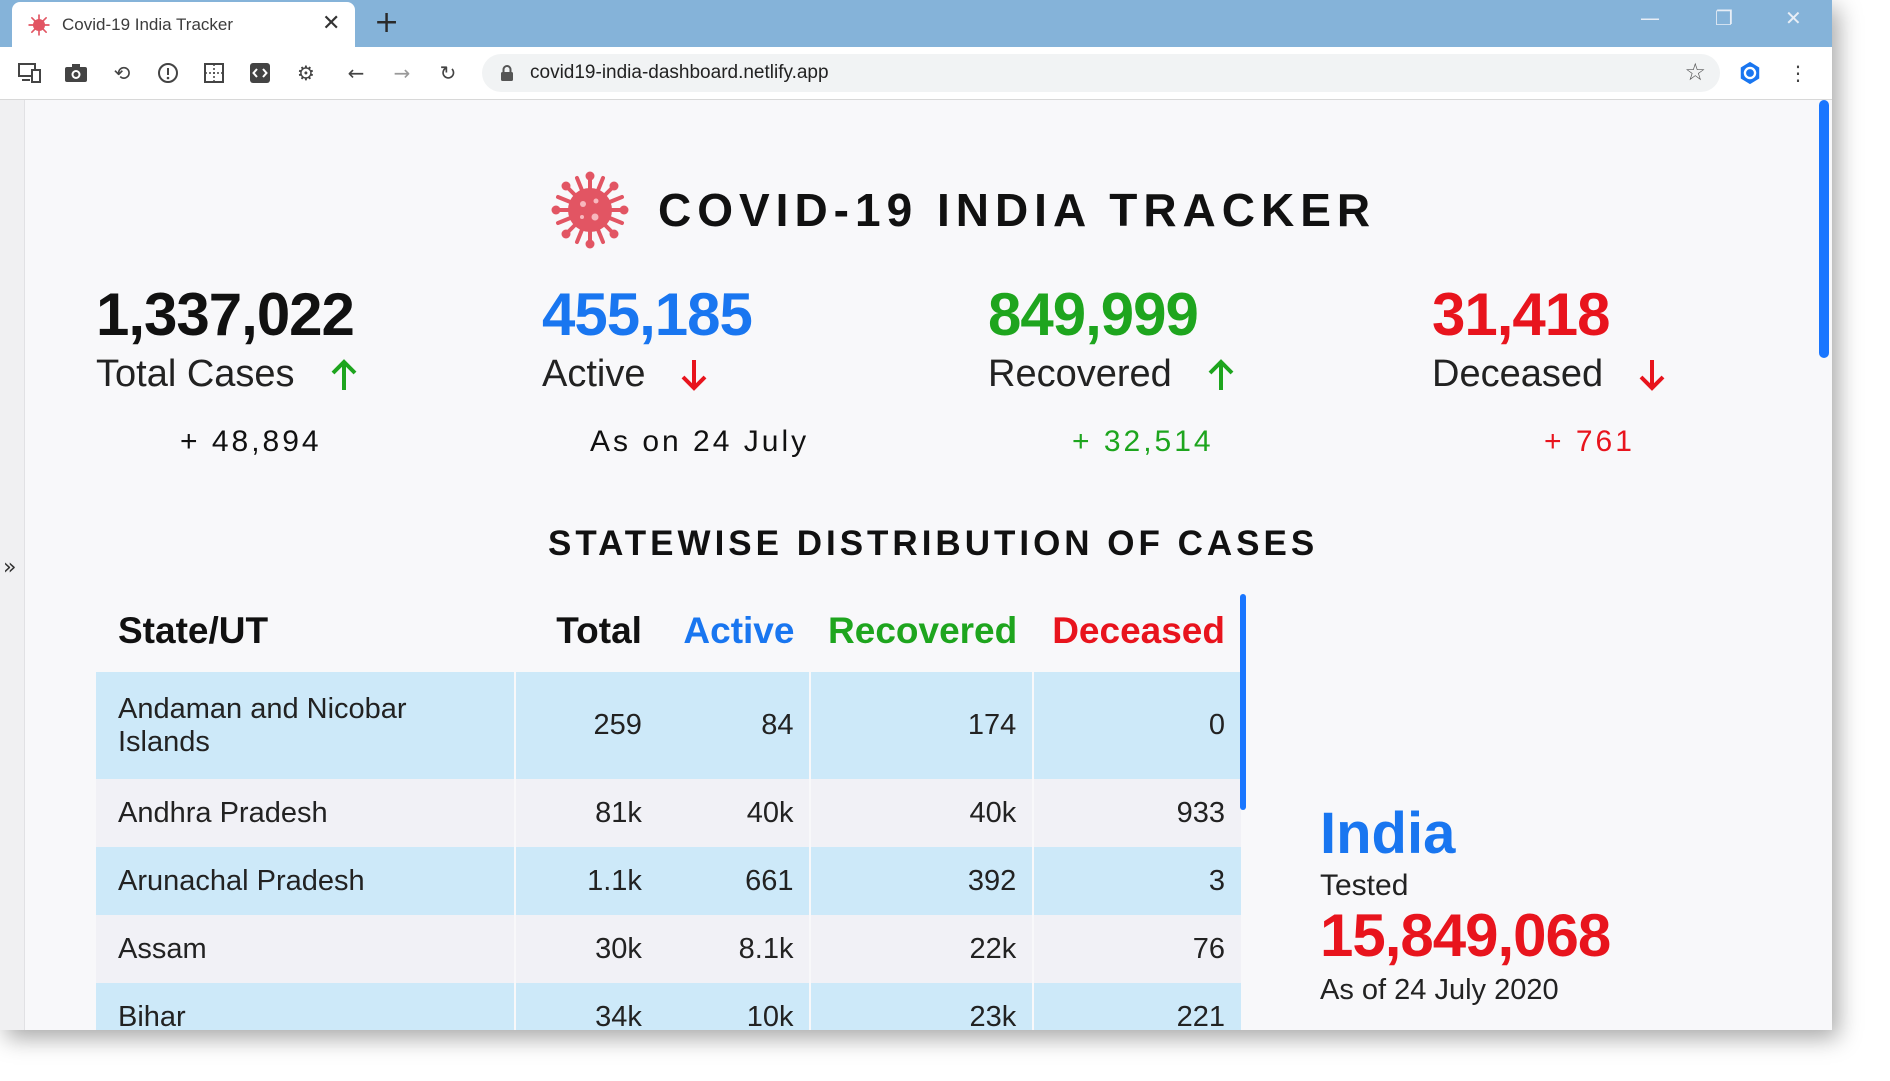  What do you see at coordinates (1136, 813) in the screenshot?
I see `deceased-cell: 933` at bounding box center [1136, 813].